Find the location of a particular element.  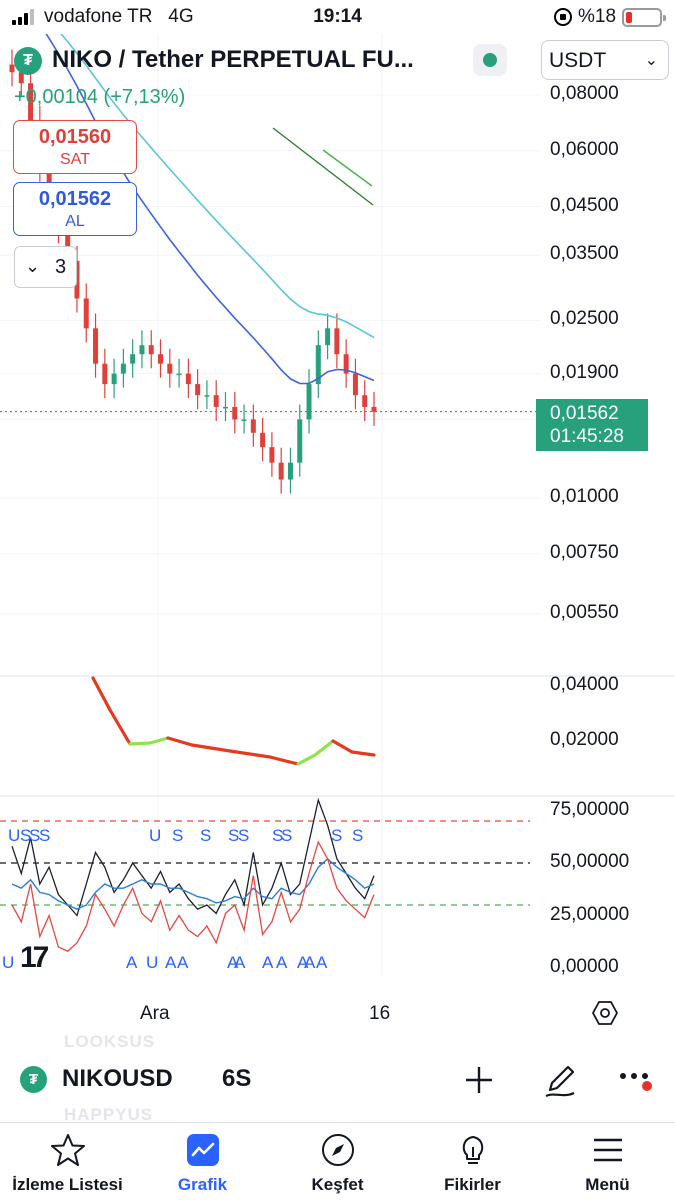

sell-button: 0,01560 SAT is located at coordinates (75, 147).